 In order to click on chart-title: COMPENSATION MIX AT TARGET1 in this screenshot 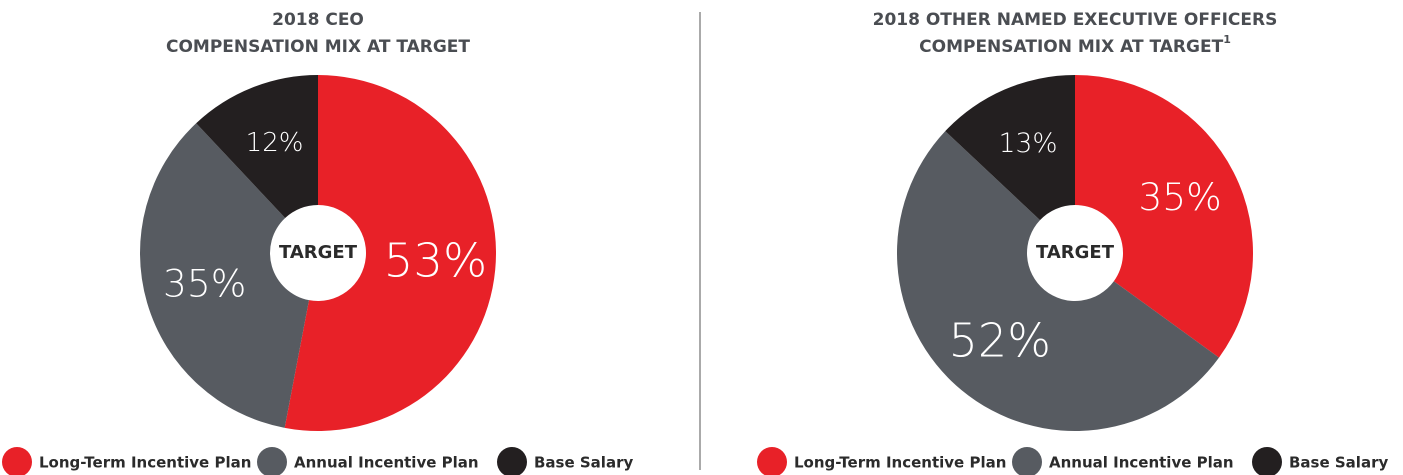, I will do `click(1075, 45)`.